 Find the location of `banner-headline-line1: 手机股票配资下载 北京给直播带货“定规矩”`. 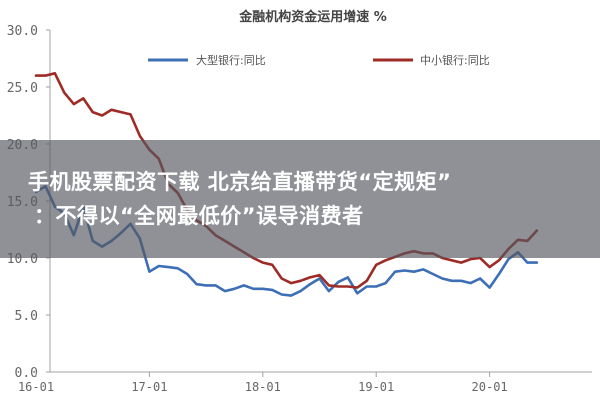

banner-headline-line1: 手机股票配资下载 北京给直播带货“定规矩” is located at coordinates (240, 182).